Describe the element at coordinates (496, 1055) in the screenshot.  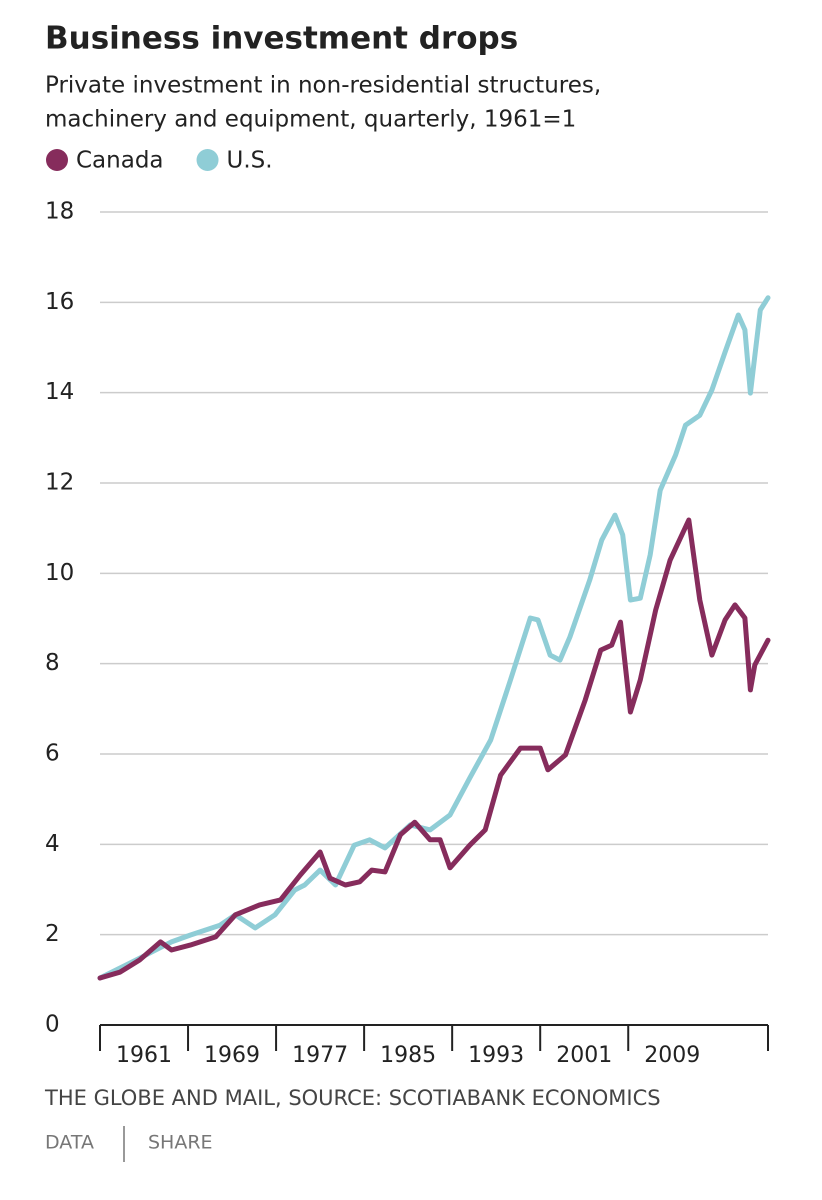
I see `x-tick-label: 1993` at that location.